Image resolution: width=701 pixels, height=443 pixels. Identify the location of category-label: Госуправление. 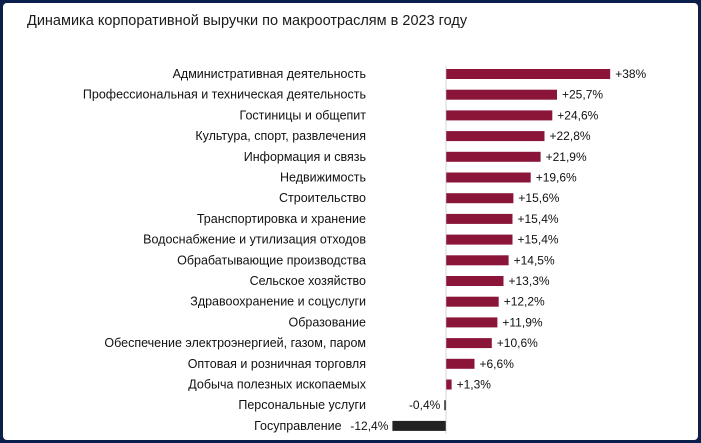
(298, 426).